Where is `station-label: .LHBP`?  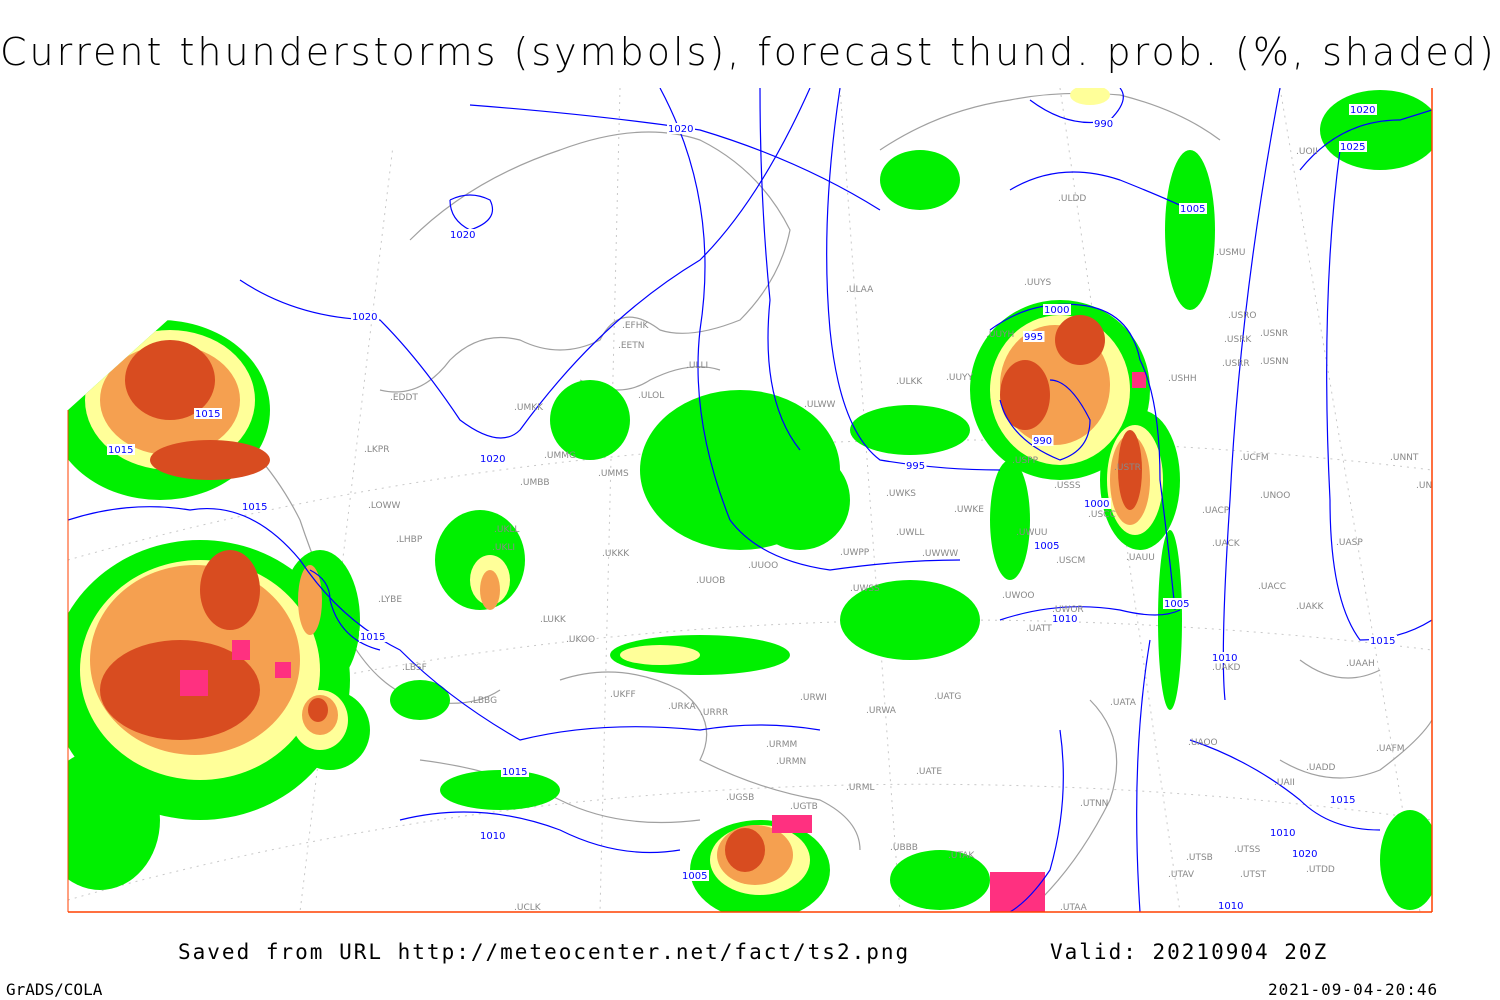 station-label: .LHBP is located at coordinates (409, 540).